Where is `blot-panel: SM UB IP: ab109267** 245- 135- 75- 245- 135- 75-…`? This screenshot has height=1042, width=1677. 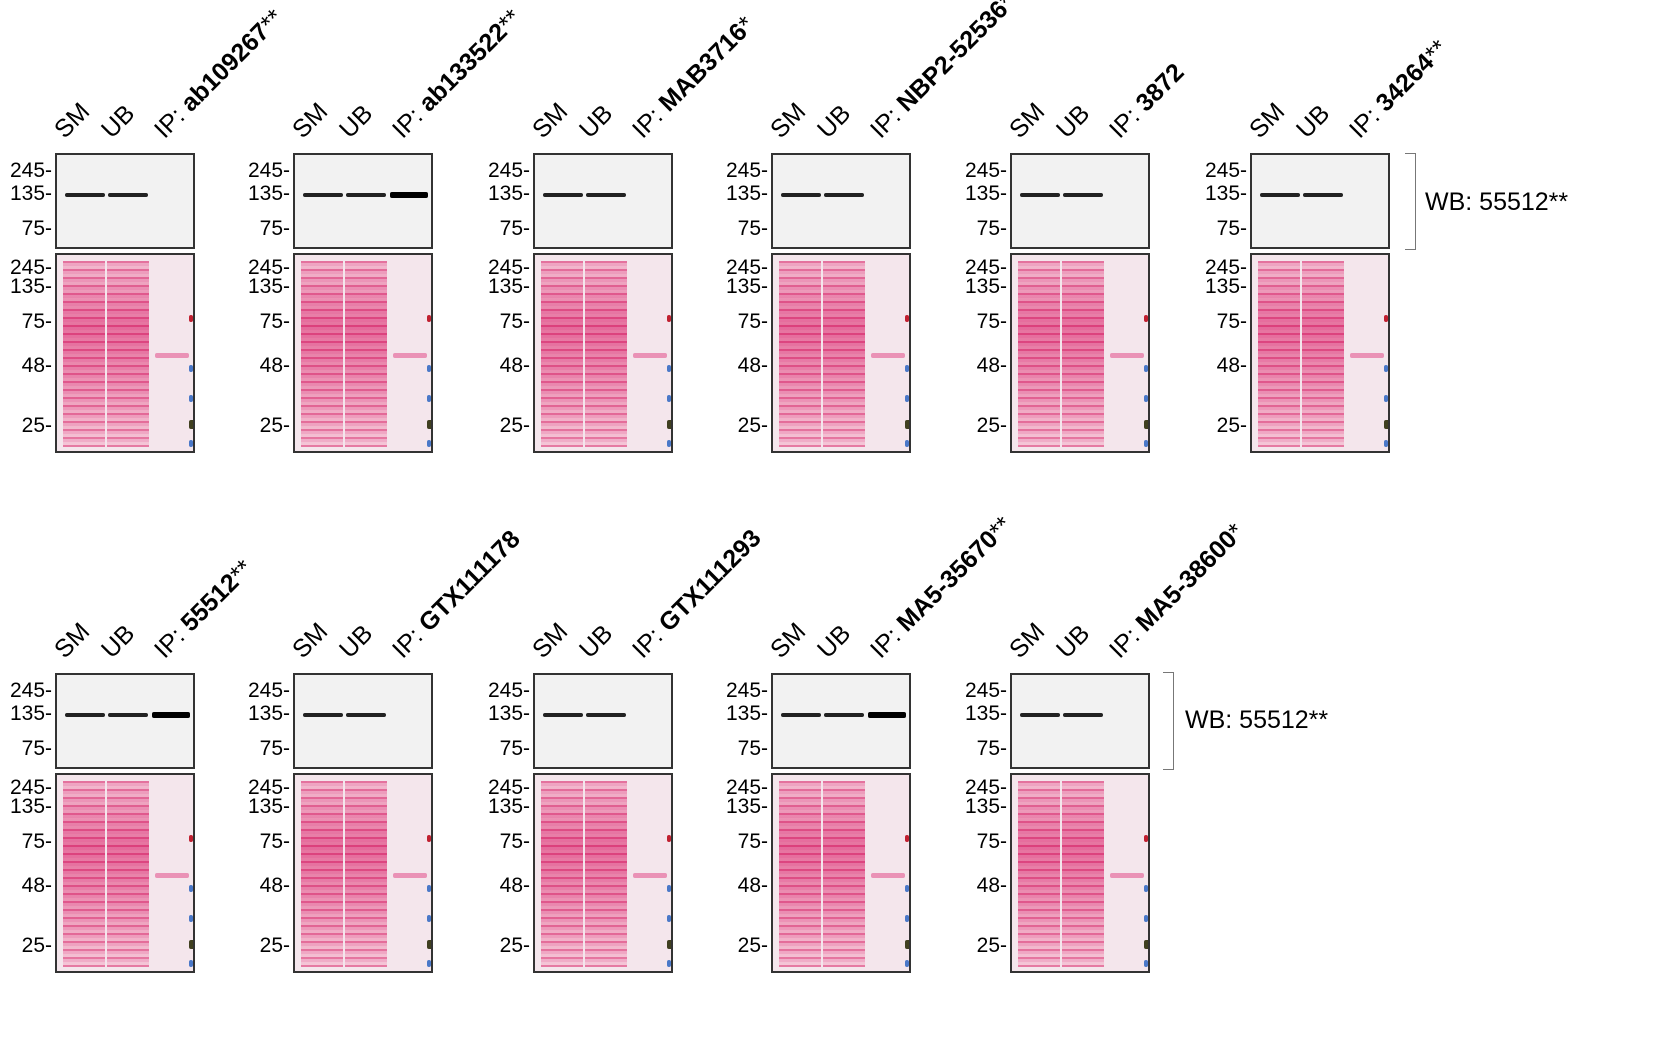 blot-panel: SM UB IP: ab109267** 245- 135- 75- 245- 135- 75-… is located at coordinates (144, 240).